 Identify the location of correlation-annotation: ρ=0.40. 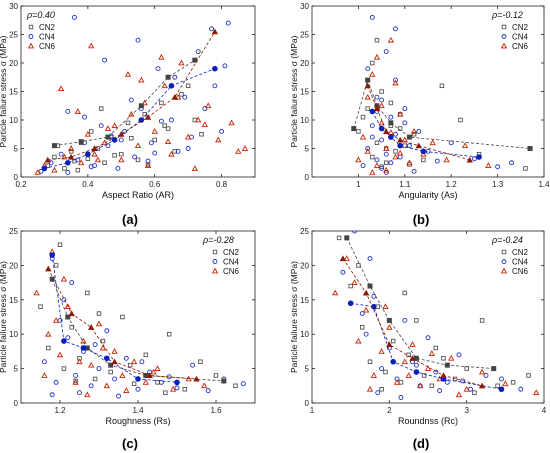
(40, 15).